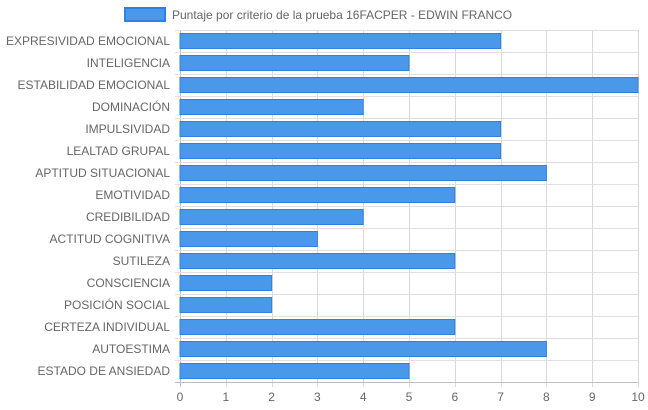  I want to click on x-tick-label: 5, so click(409, 397).